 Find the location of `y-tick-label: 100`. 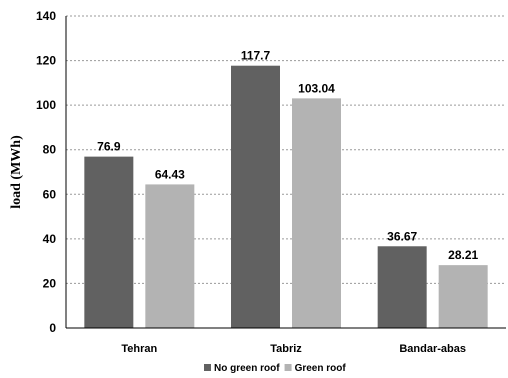

y-tick-label: 100 is located at coordinates (46, 105).